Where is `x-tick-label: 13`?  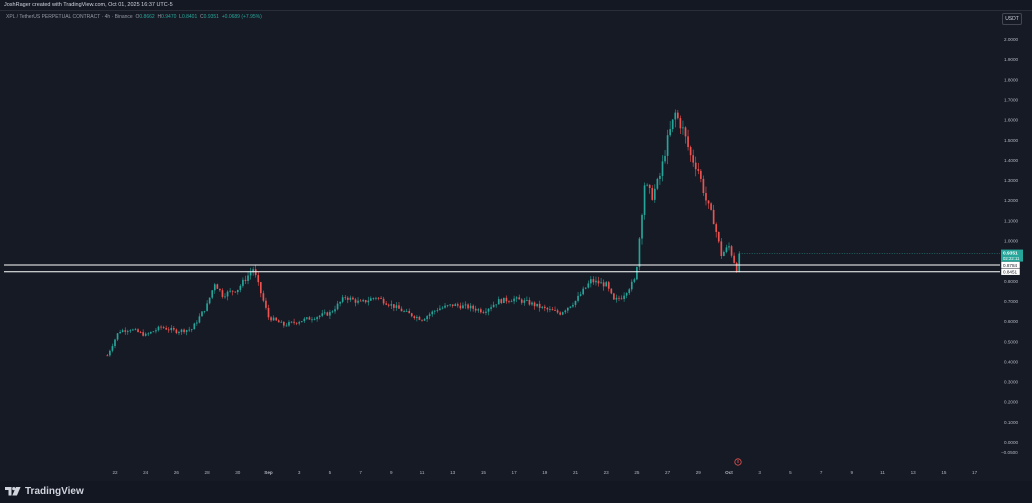 x-tick-label: 13 is located at coordinates (914, 472).